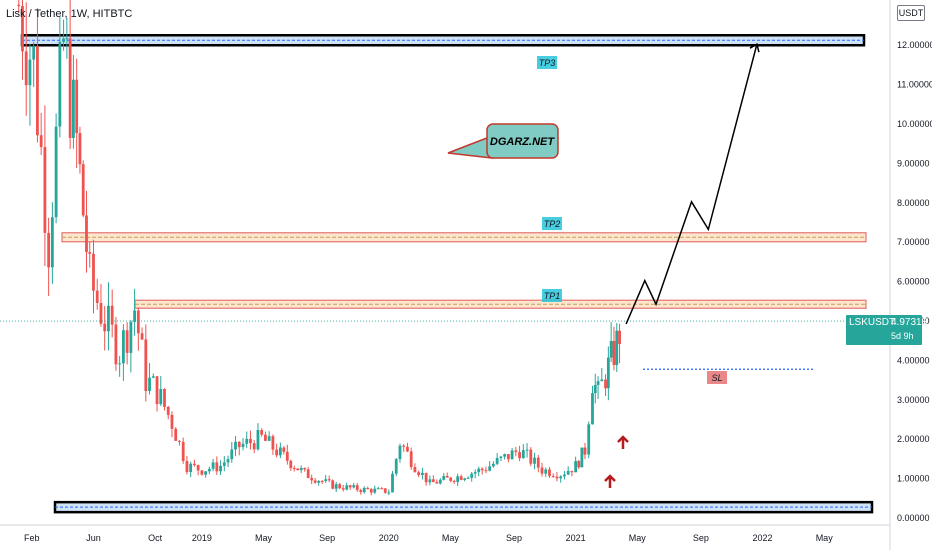 The image size is (932, 550). Describe the element at coordinates (913, 400) in the screenshot. I see `y-tick-label: 3.00000` at that location.